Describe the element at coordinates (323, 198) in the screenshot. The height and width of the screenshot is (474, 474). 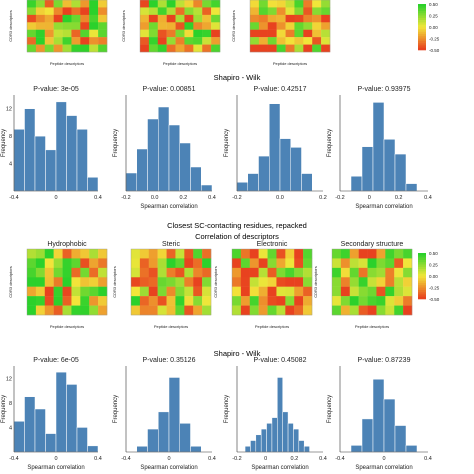
I see `x-tick-label: 0.2` at that location.